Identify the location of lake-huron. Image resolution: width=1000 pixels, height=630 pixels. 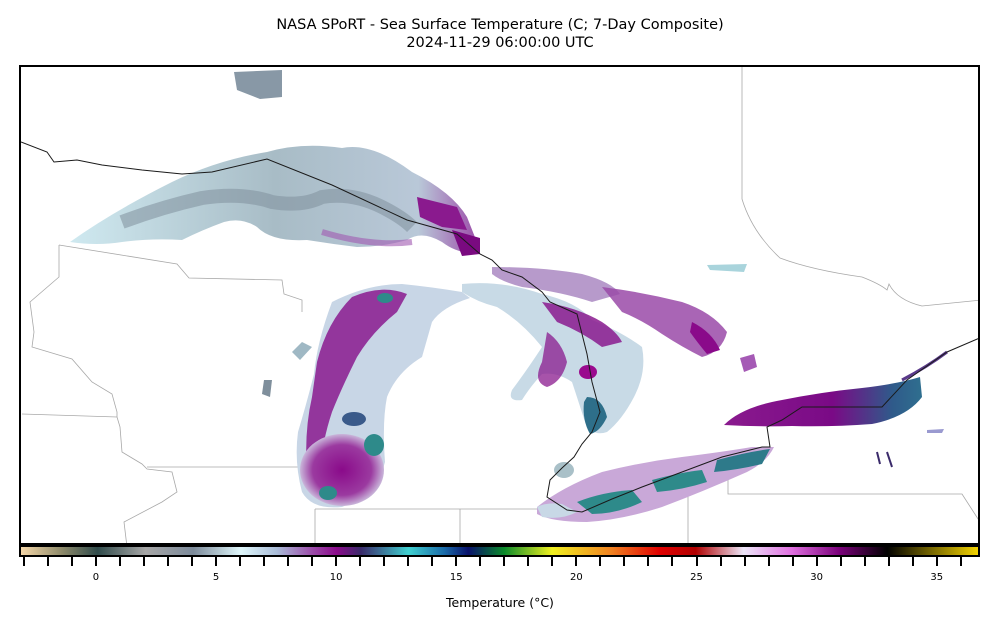
(609, 349).